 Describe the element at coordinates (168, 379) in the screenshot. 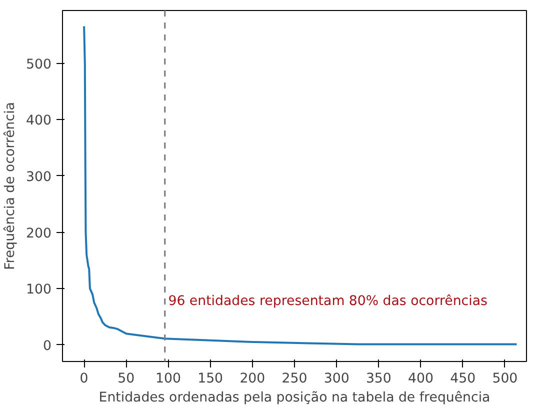

I see `x-tick-label: 100` at that location.